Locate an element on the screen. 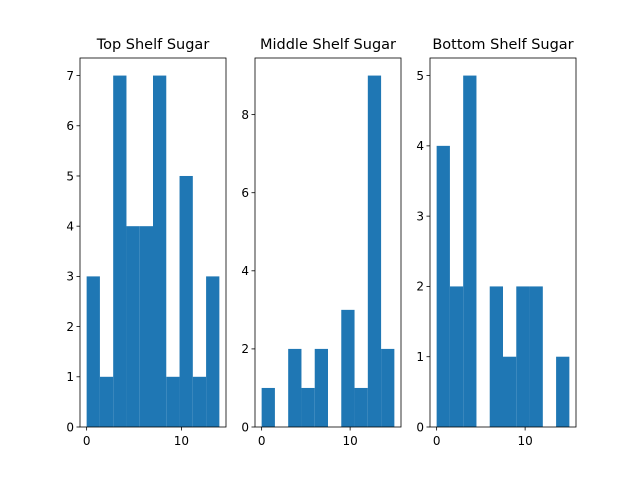 Image resolution: width=640 pixels, height=480 pixels. top-shelf-ytick-label-3: 3 is located at coordinates (70, 277).